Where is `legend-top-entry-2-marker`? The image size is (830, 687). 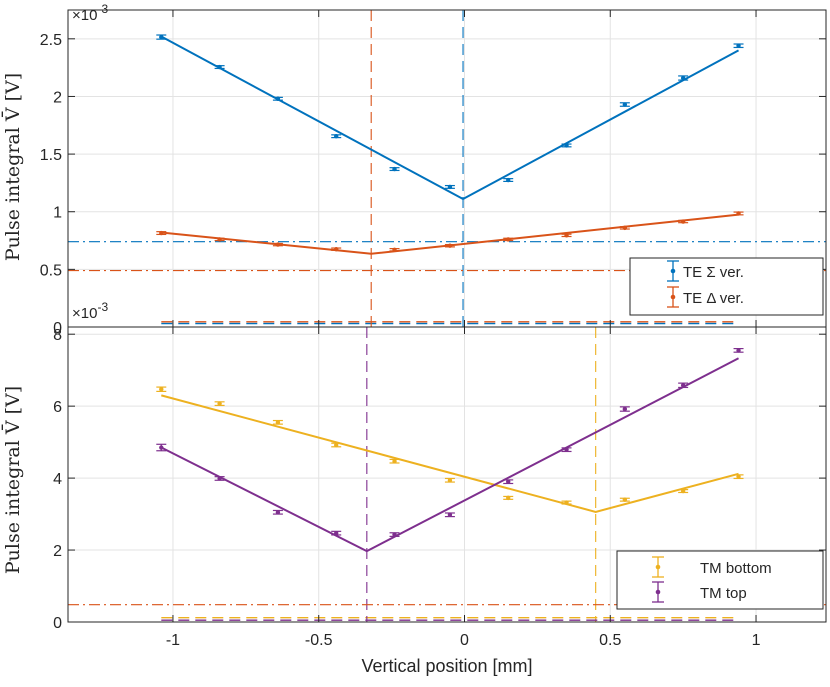
legend-top-entry-2-marker is located at coordinates (673, 297).